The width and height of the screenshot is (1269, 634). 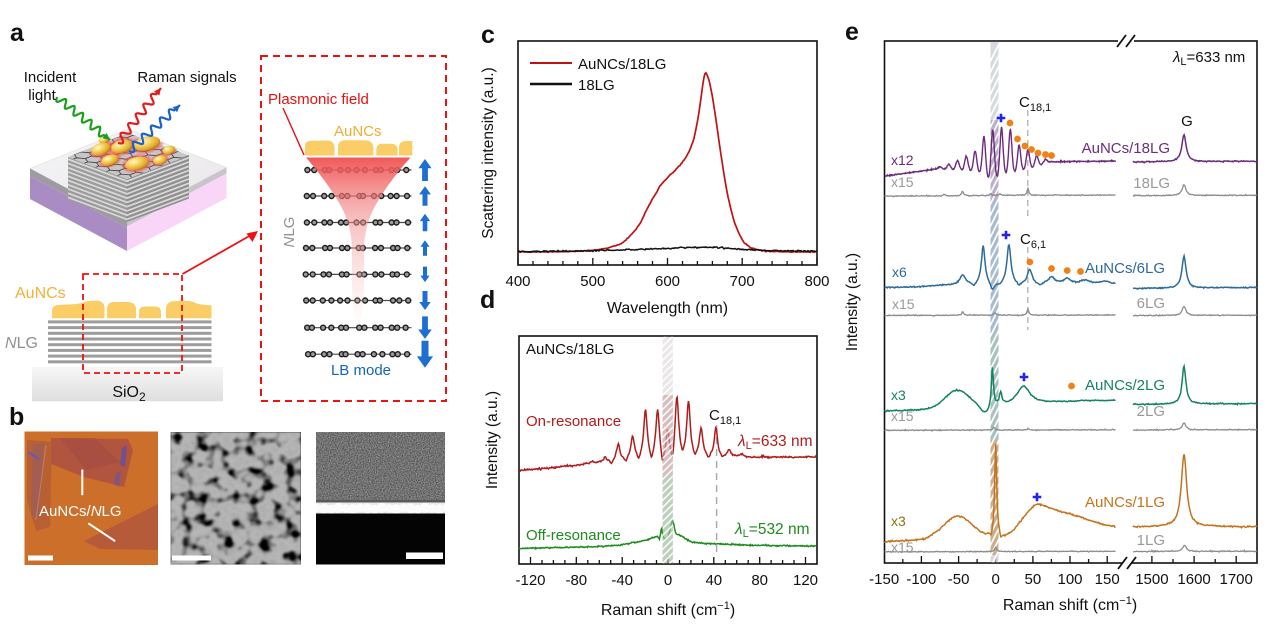 I want to click on svg-text: SiO2, so click(x=129, y=394).